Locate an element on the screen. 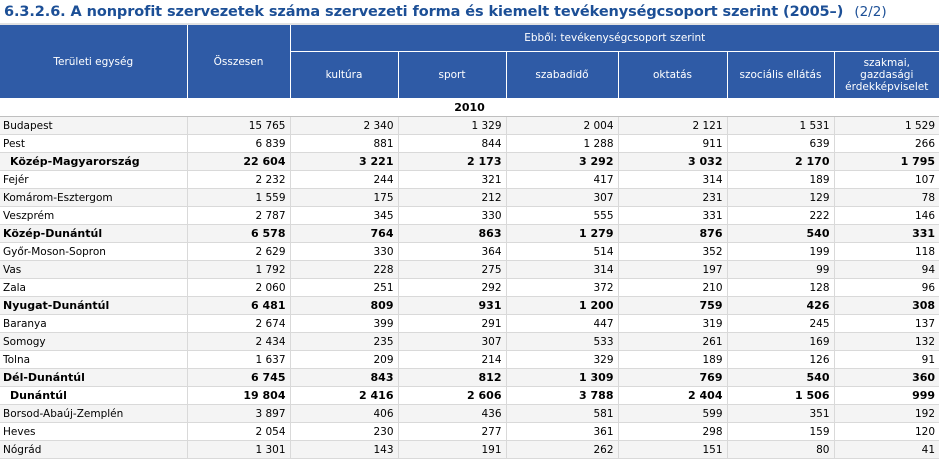 The height and width of the screenshot is (473, 939). row-value-cell: 228 is located at coordinates (344, 269).